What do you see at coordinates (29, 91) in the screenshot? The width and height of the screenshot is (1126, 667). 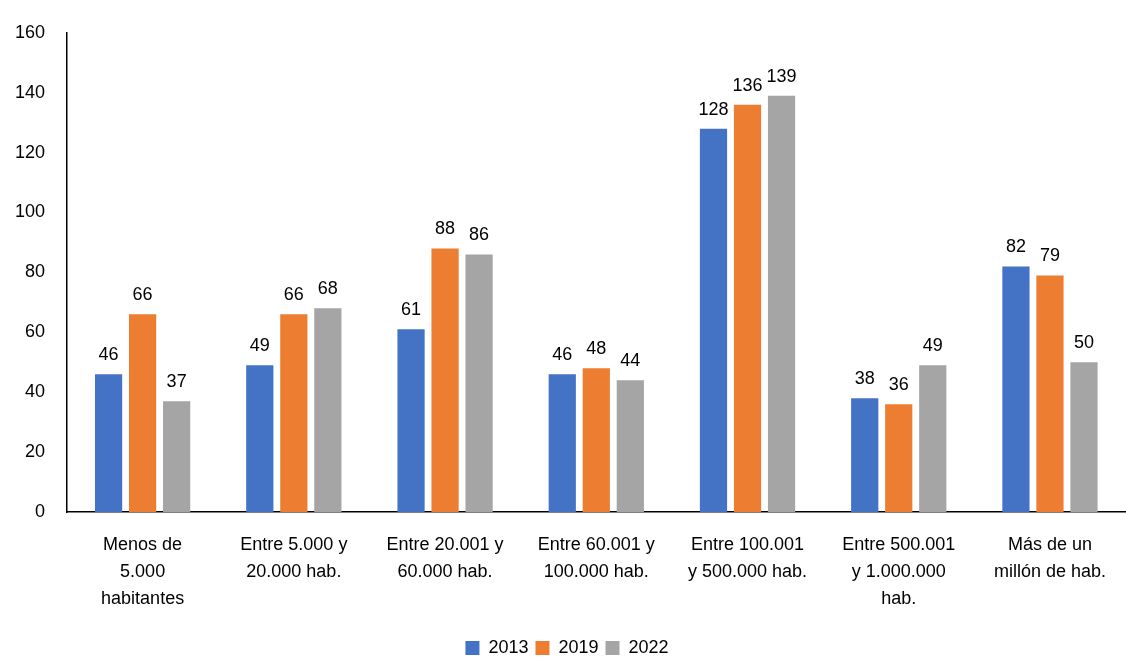 I see `y-tick-label: 140` at bounding box center [29, 91].